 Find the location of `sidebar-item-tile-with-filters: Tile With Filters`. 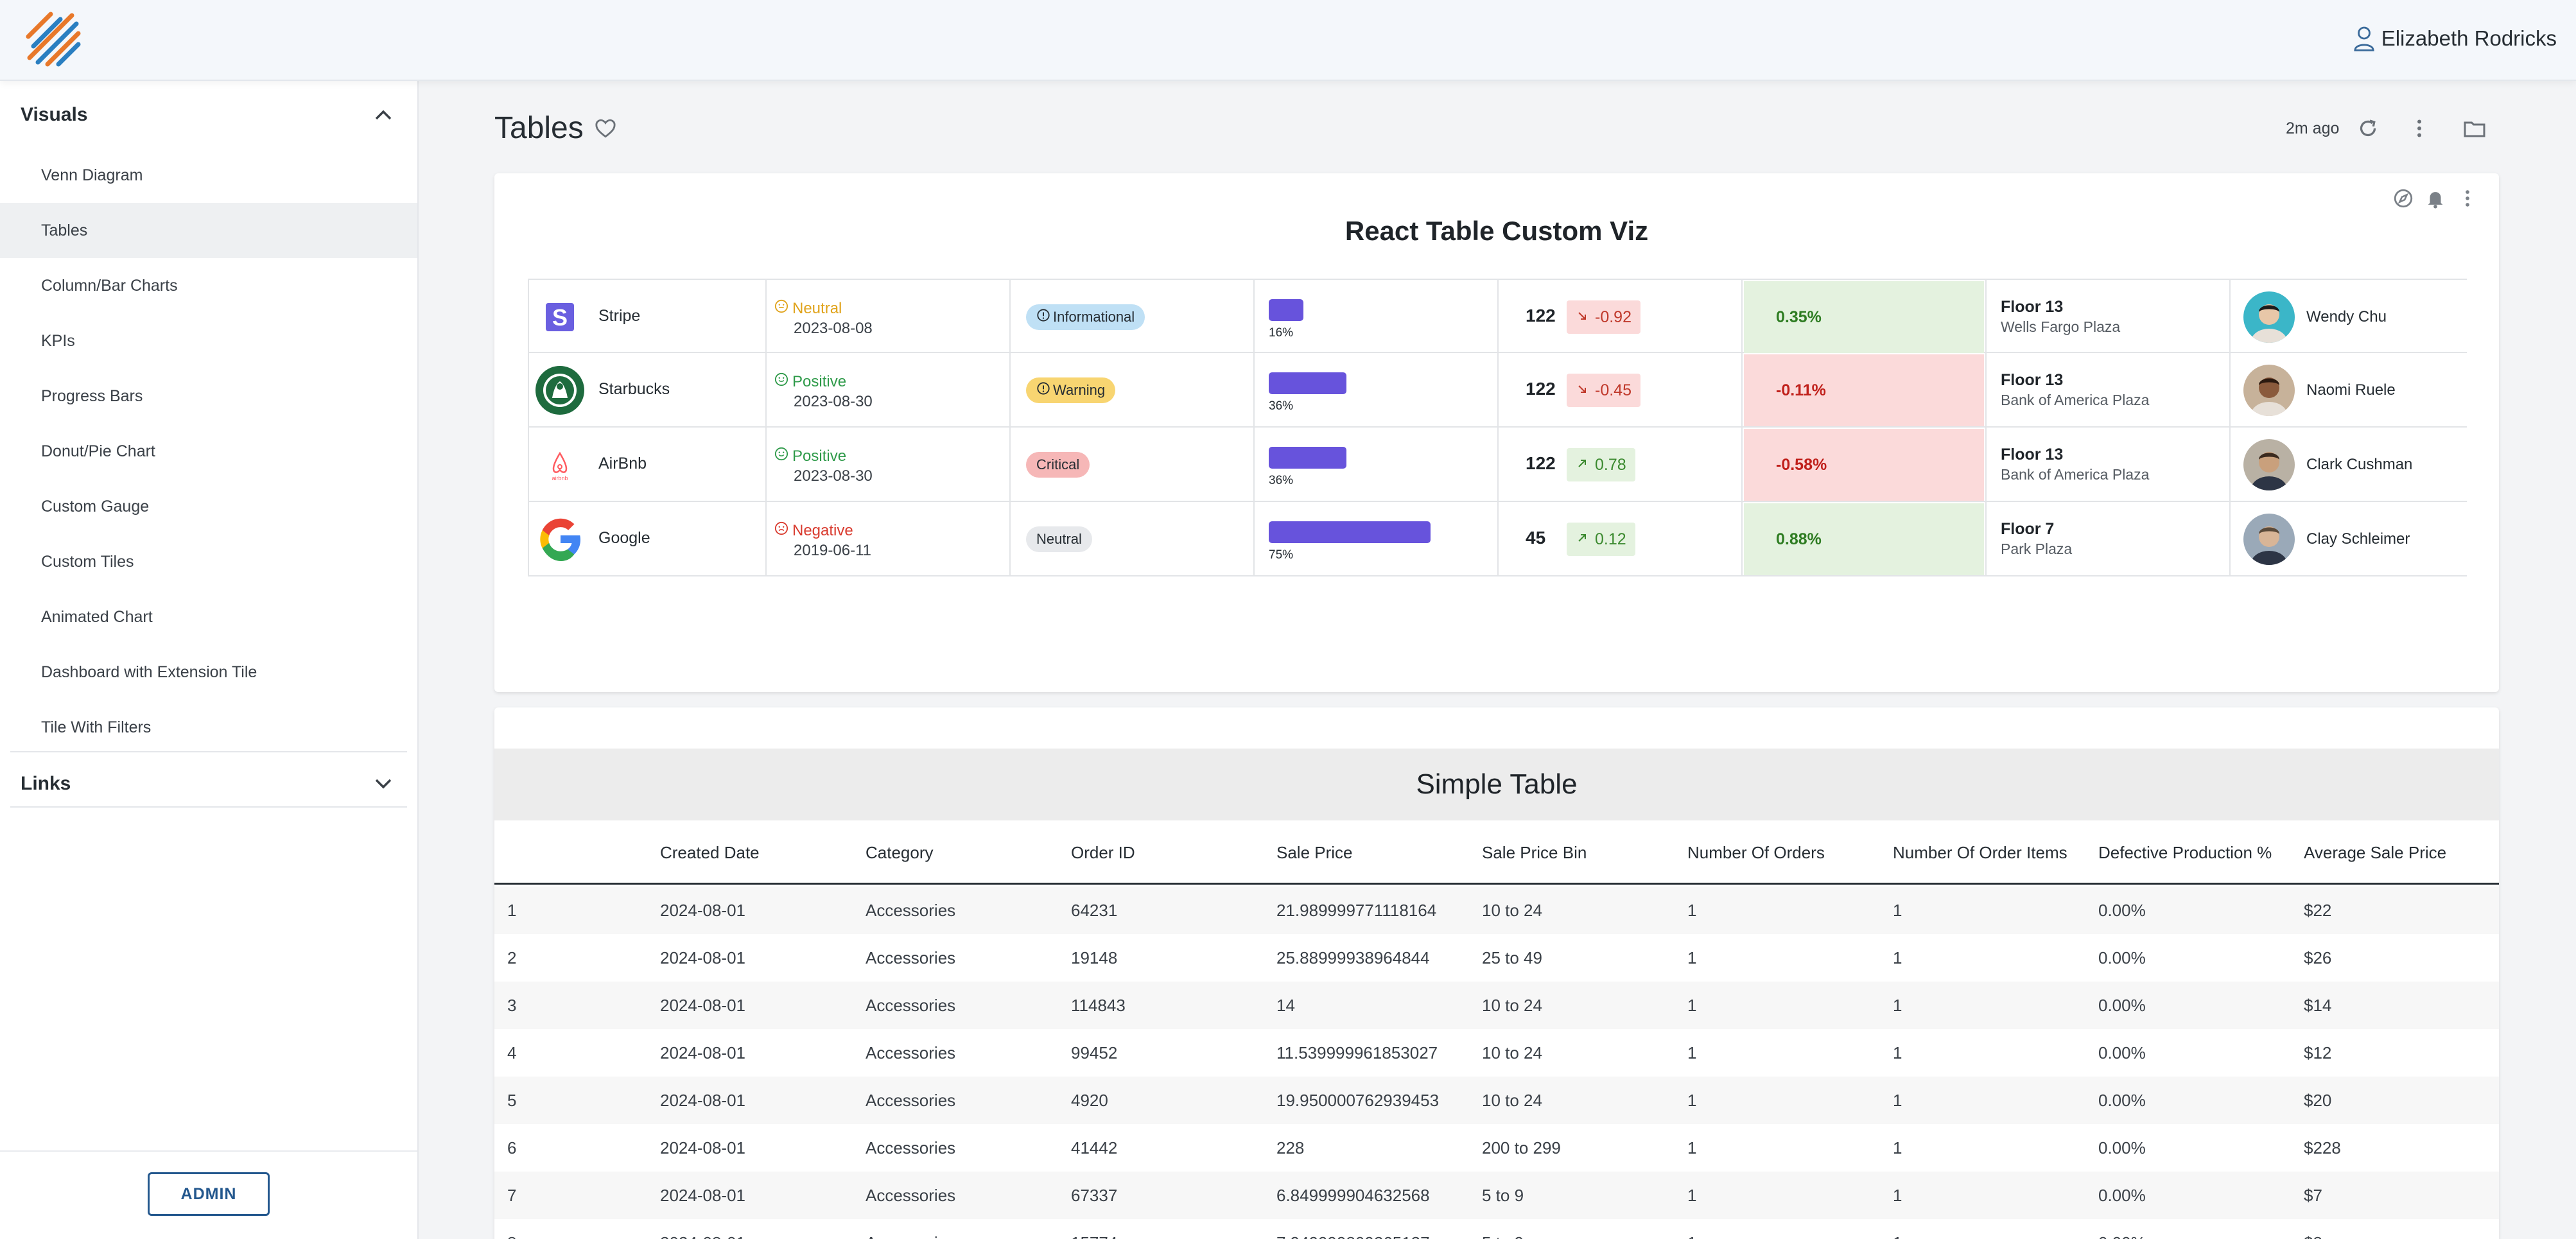

sidebar-item-tile-with-filters: Tile With Filters is located at coordinates (208, 728).